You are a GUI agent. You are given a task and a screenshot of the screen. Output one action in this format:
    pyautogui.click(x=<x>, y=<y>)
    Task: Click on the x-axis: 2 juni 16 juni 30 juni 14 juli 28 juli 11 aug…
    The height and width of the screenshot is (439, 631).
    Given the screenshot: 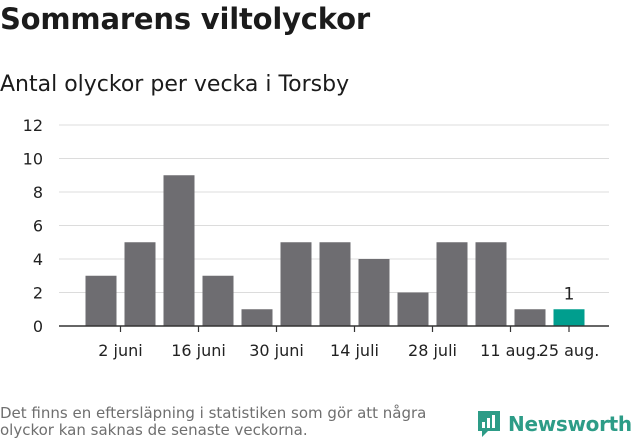 What is the action you would take?
    pyautogui.click(x=334, y=342)
    